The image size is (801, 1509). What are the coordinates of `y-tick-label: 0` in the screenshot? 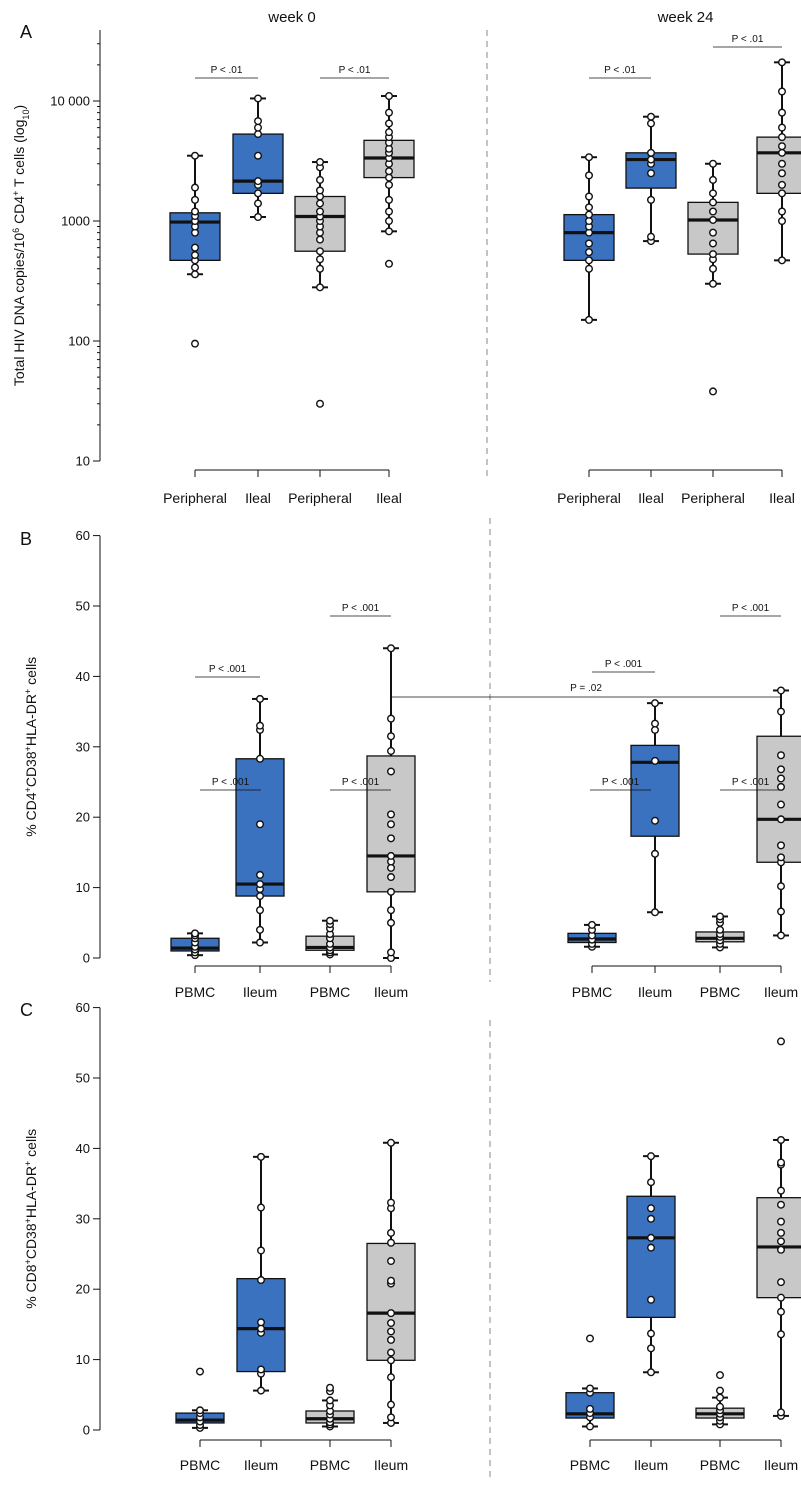 It's located at (86, 958).